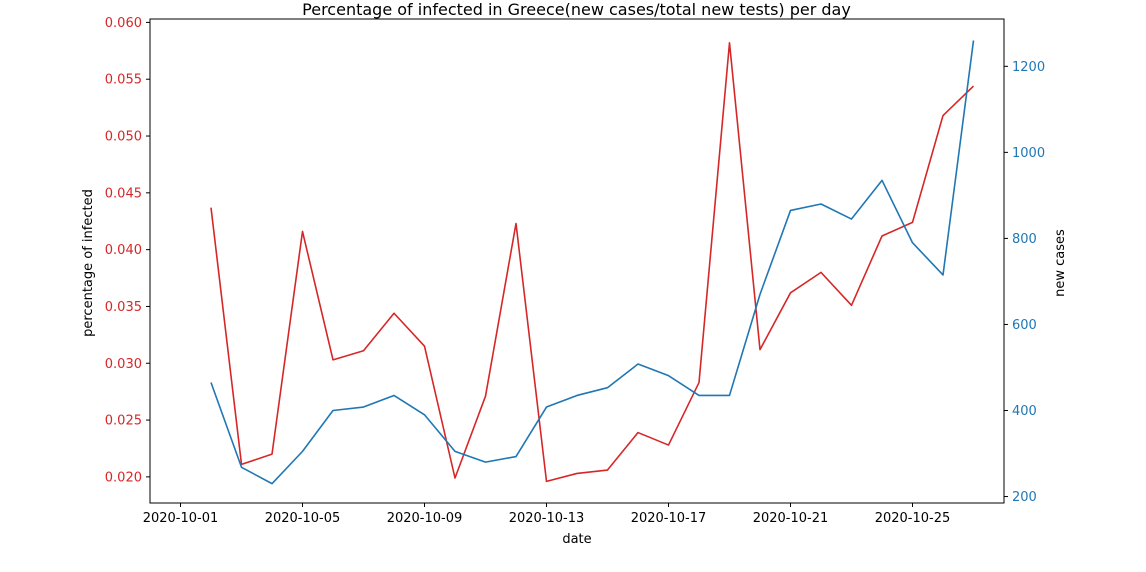 The height and width of the screenshot is (572, 1146). I want to click on y-left-tick-label: 0.045, so click(123, 193).